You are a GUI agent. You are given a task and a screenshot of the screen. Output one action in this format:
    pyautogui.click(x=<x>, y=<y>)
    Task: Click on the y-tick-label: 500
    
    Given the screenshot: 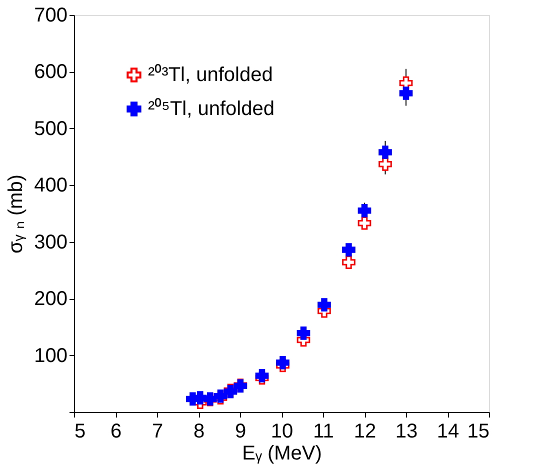 What is the action you would take?
    pyautogui.click(x=51, y=129)
    